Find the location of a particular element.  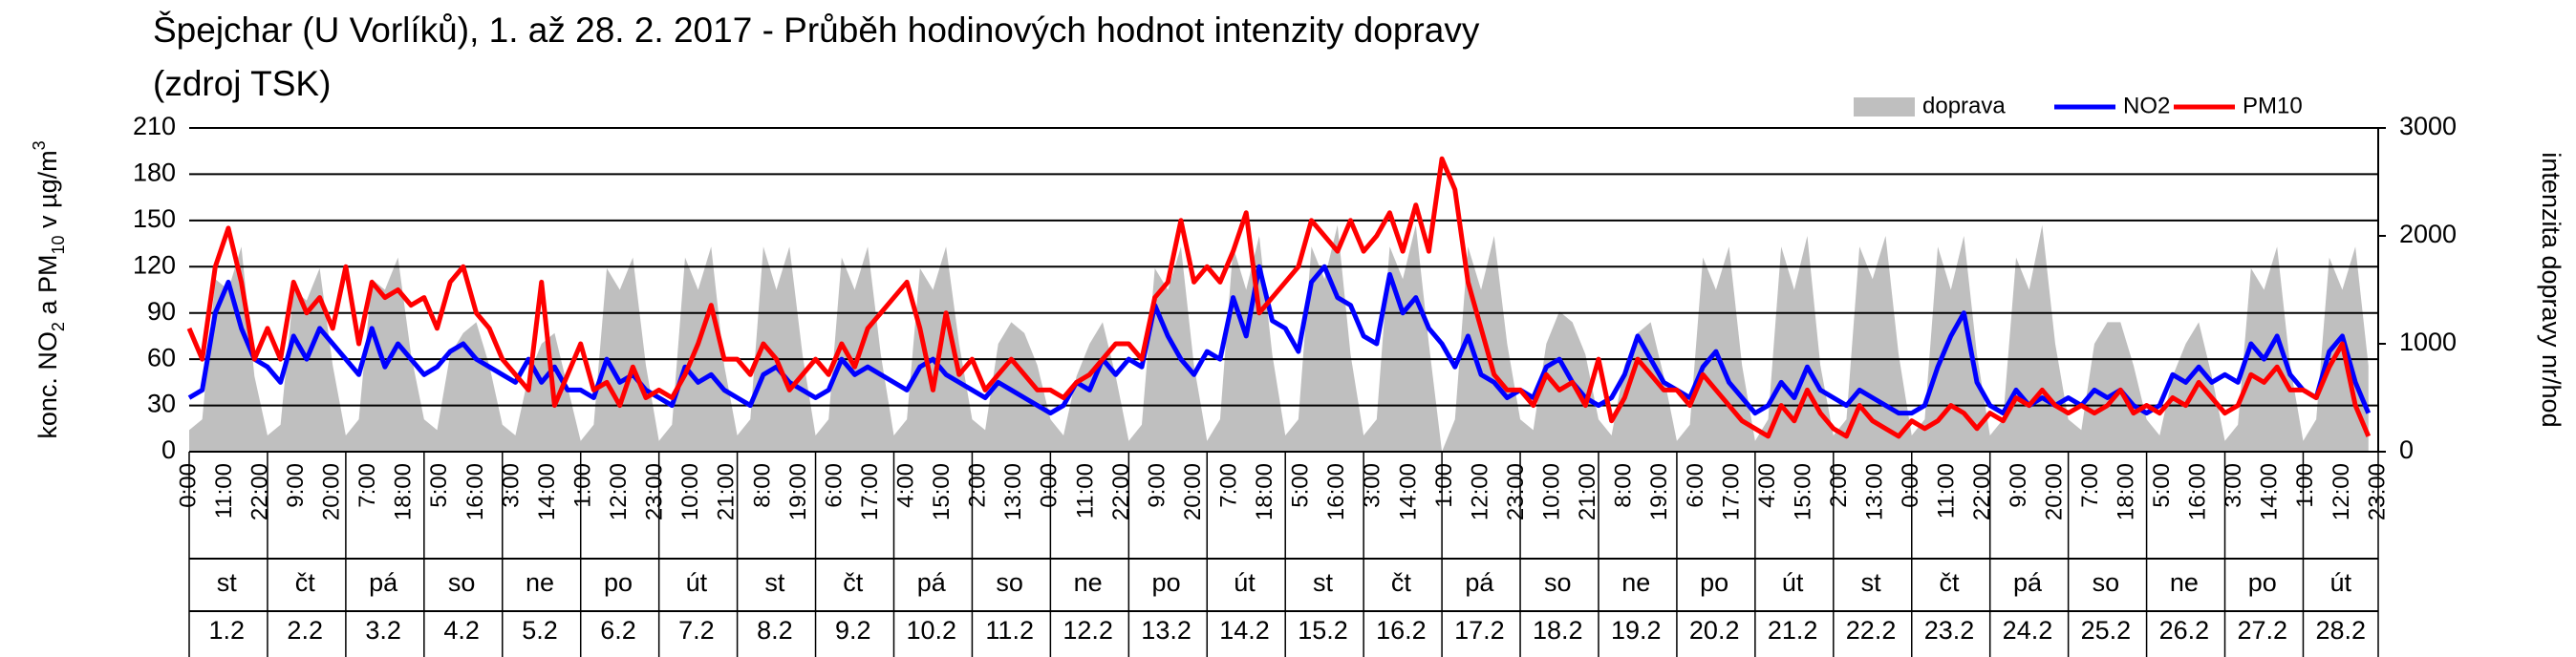

date-label: 12.2 is located at coordinates (1088, 630).